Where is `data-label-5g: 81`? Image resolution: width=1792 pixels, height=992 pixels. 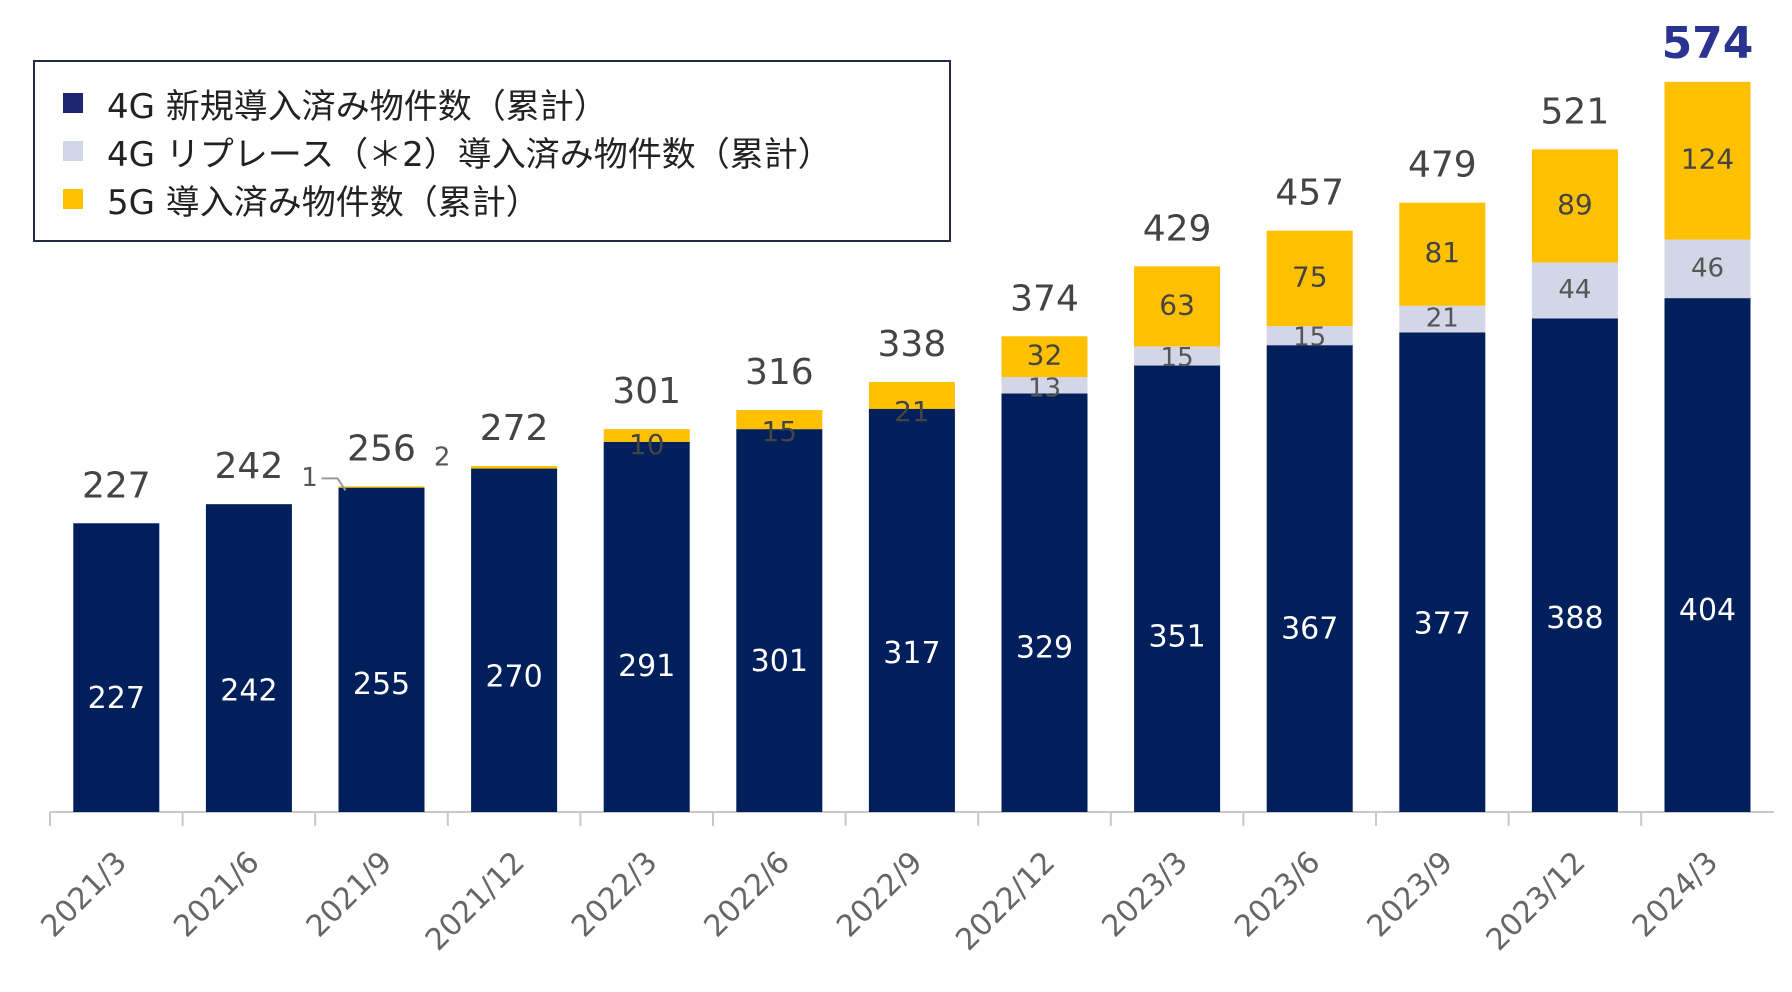
data-label-5g: 81 is located at coordinates (1442, 252).